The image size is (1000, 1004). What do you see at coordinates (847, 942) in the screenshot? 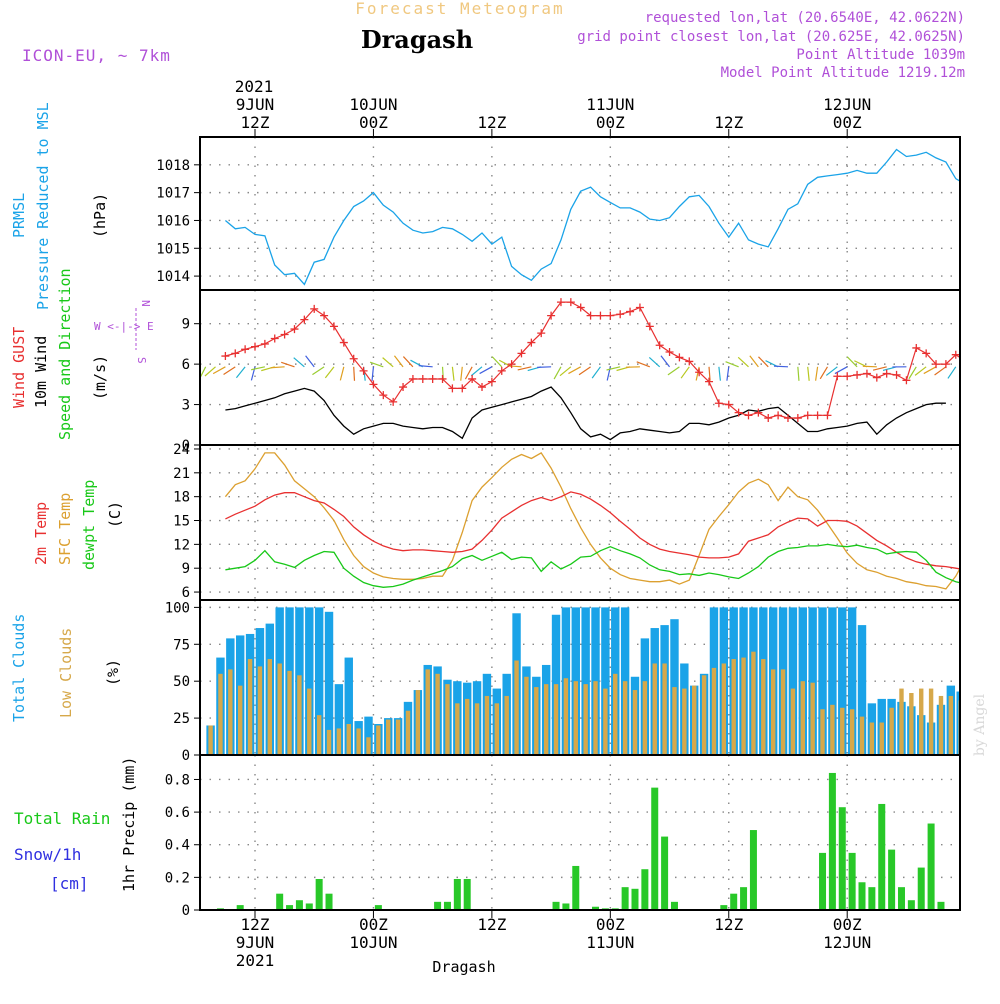
I see `bottom-date-label: 12JUN` at bounding box center [847, 942].